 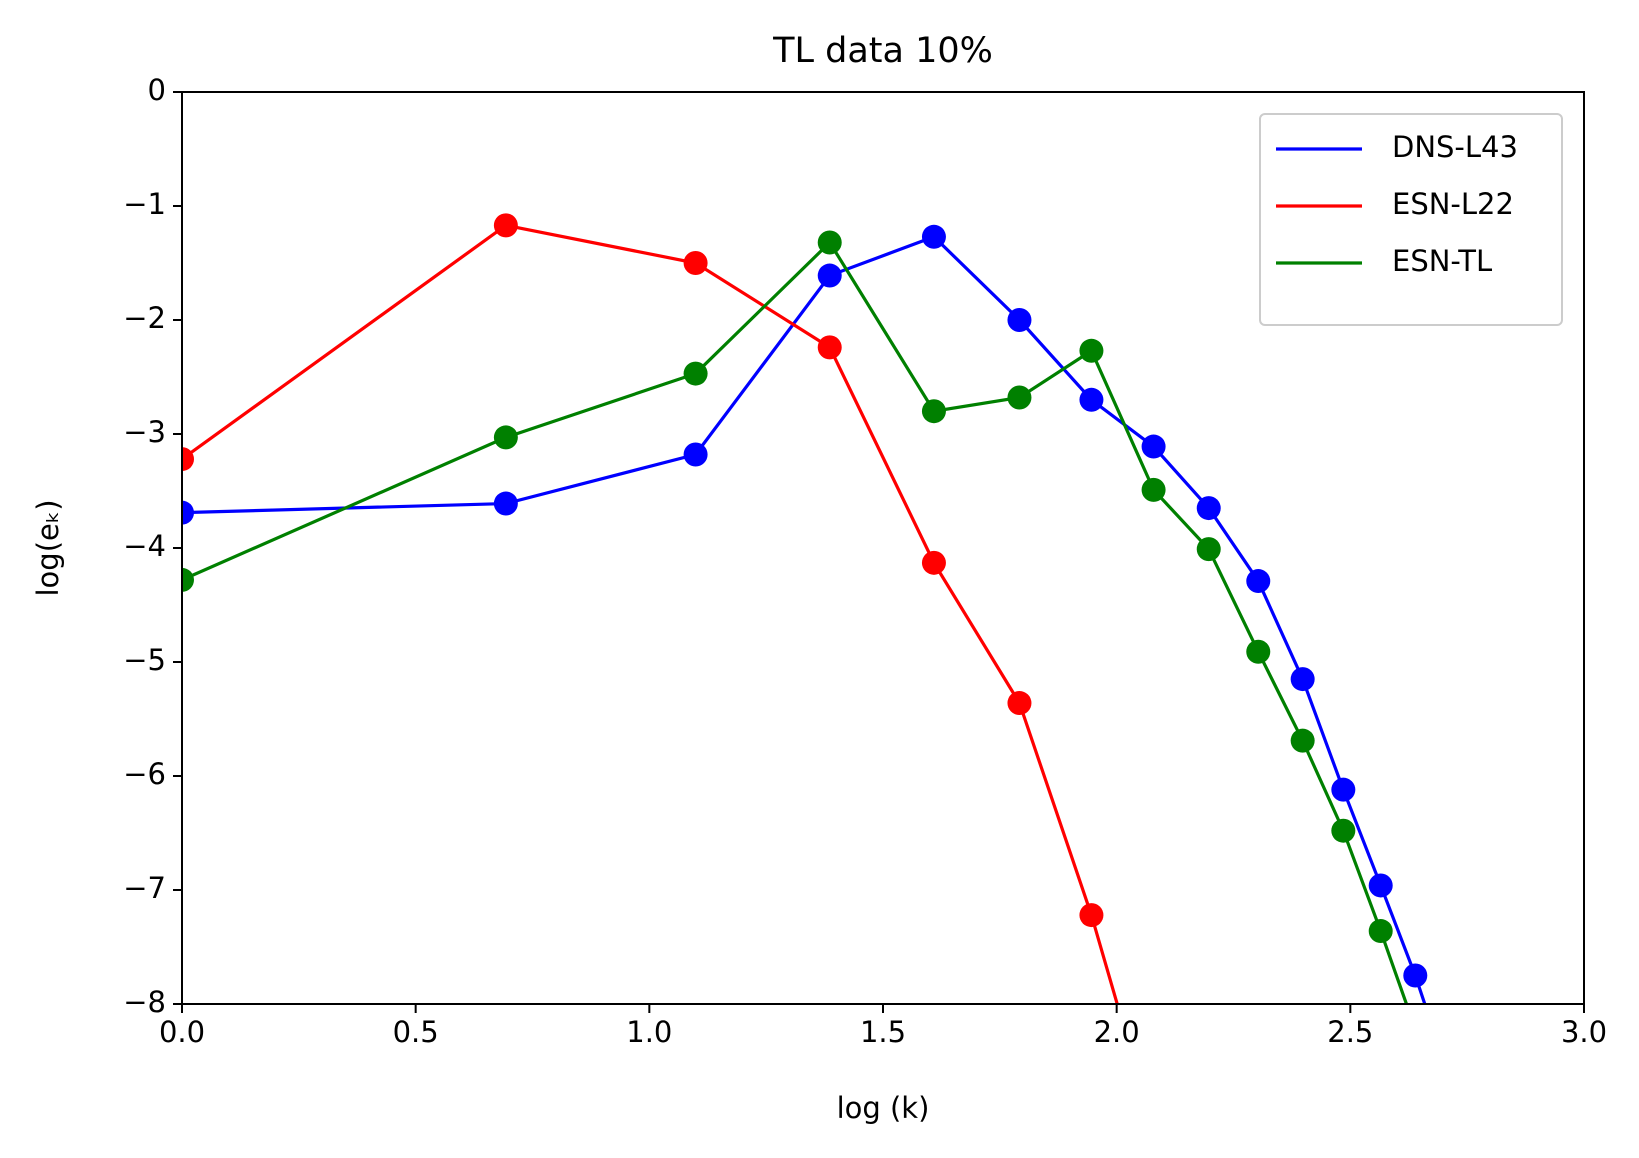 I want to click on y-tick-label: −1, so click(x=144, y=204).